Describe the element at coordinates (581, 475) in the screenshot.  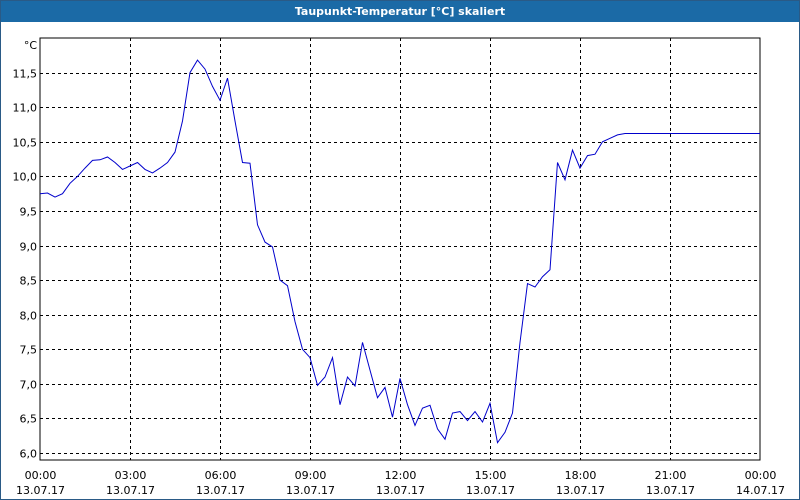
I see `x-tick-time: 18:00` at that location.